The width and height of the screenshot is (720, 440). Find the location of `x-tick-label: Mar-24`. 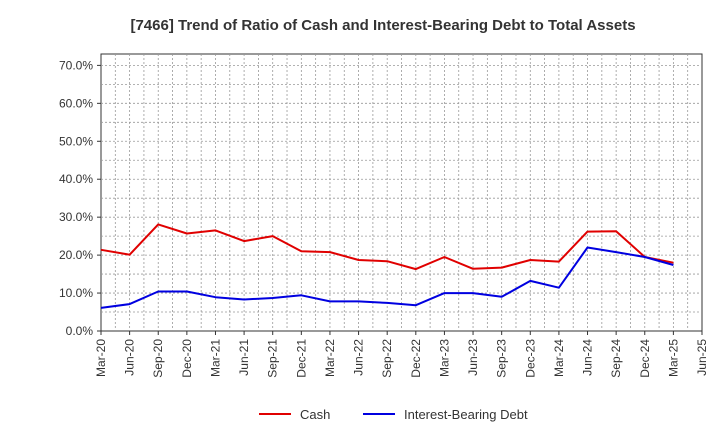

x-tick-label: Mar-24 is located at coordinates (559, 358).